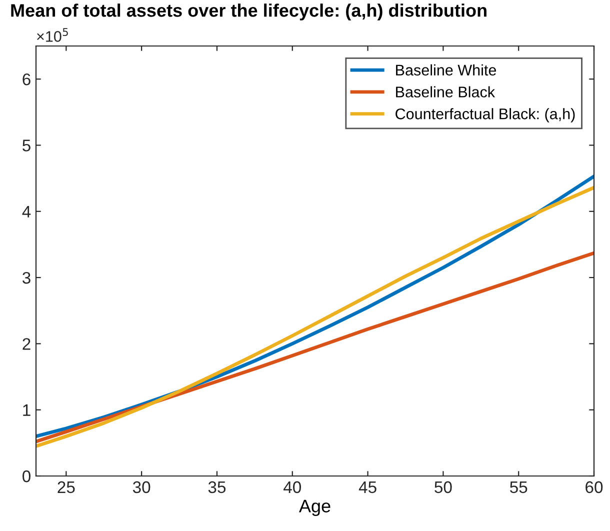  I want to click on y-tick-label: 5, so click(26, 146).